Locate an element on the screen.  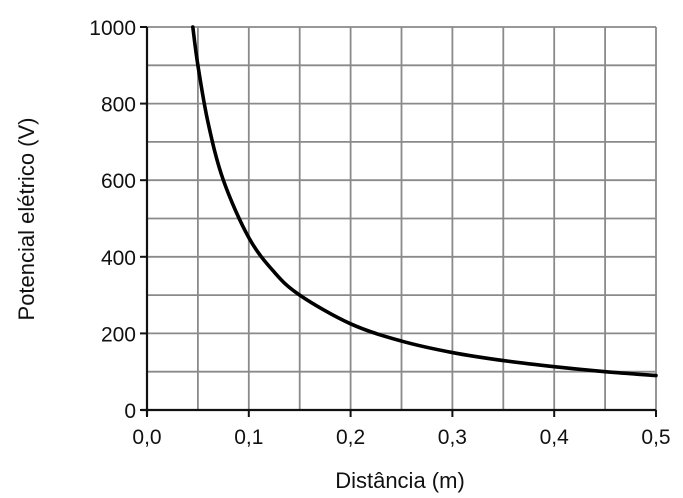
y-tick-label: 200 is located at coordinates (118, 334).